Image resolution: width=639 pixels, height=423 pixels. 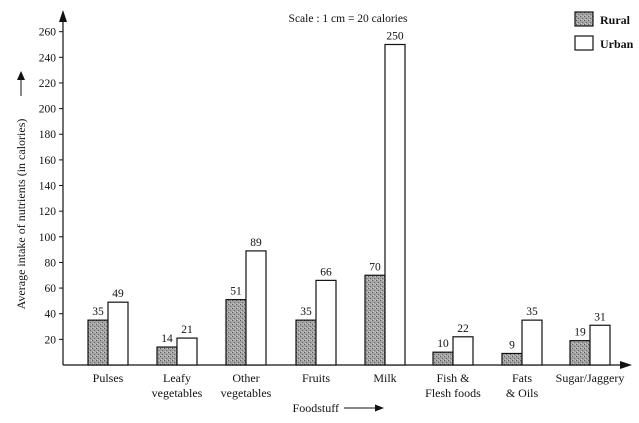 What do you see at coordinates (617, 44) in the screenshot?
I see `legend-label-urban: Urban` at bounding box center [617, 44].